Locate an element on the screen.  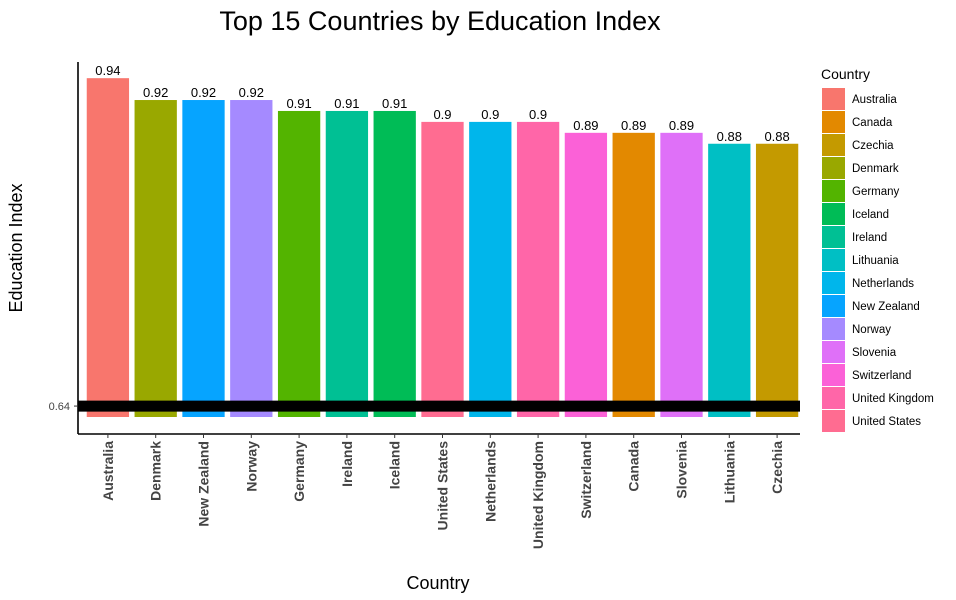
x-tick-label: Norway is located at coordinates (251, 466).